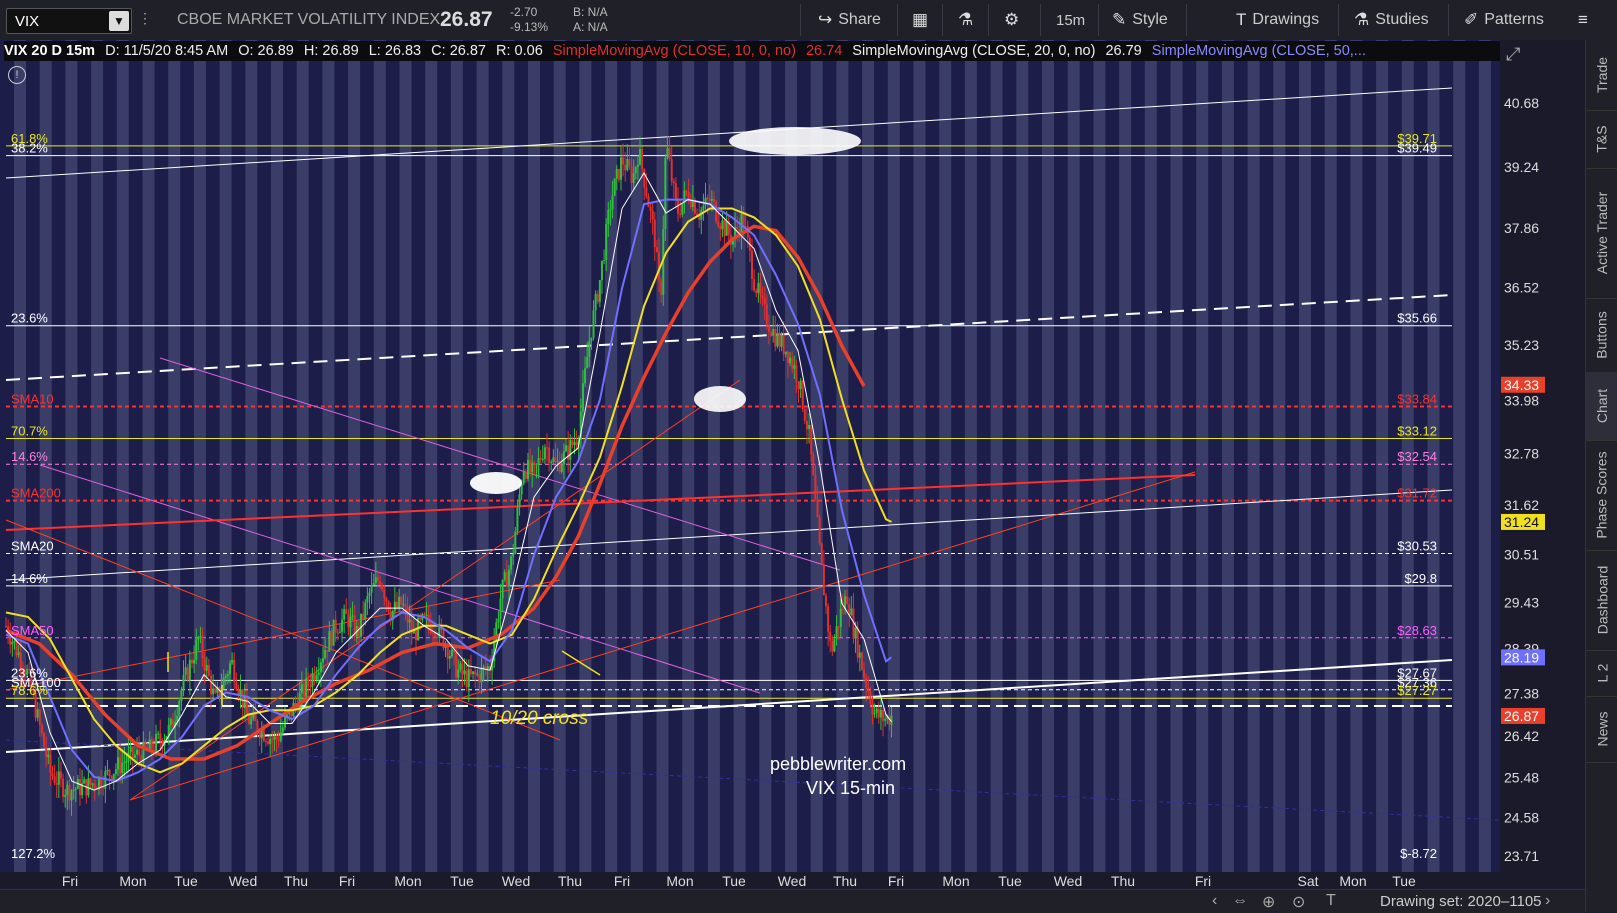 The image size is (1617, 913). What do you see at coordinates (17, 75) in the screenshot?
I see `info-icon: !` at bounding box center [17, 75].